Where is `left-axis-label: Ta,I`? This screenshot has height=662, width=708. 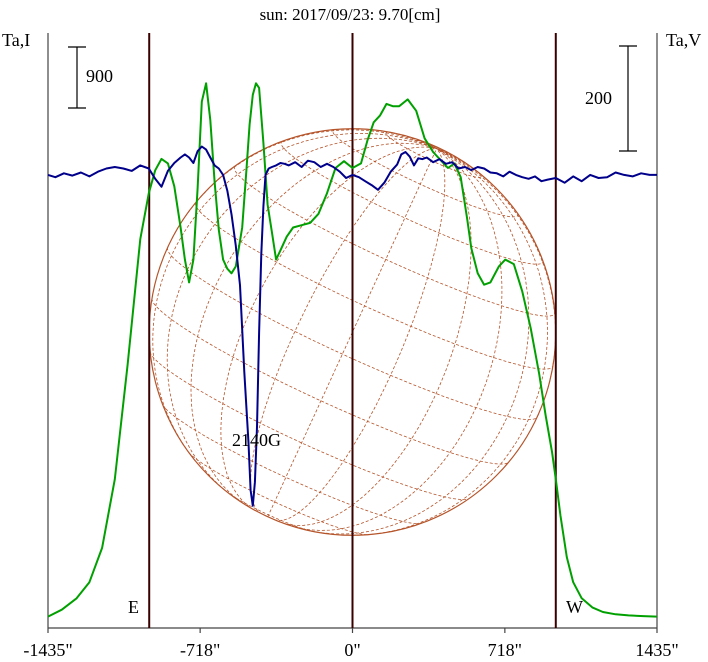
left-axis-label: Ta,I is located at coordinates (16, 40).